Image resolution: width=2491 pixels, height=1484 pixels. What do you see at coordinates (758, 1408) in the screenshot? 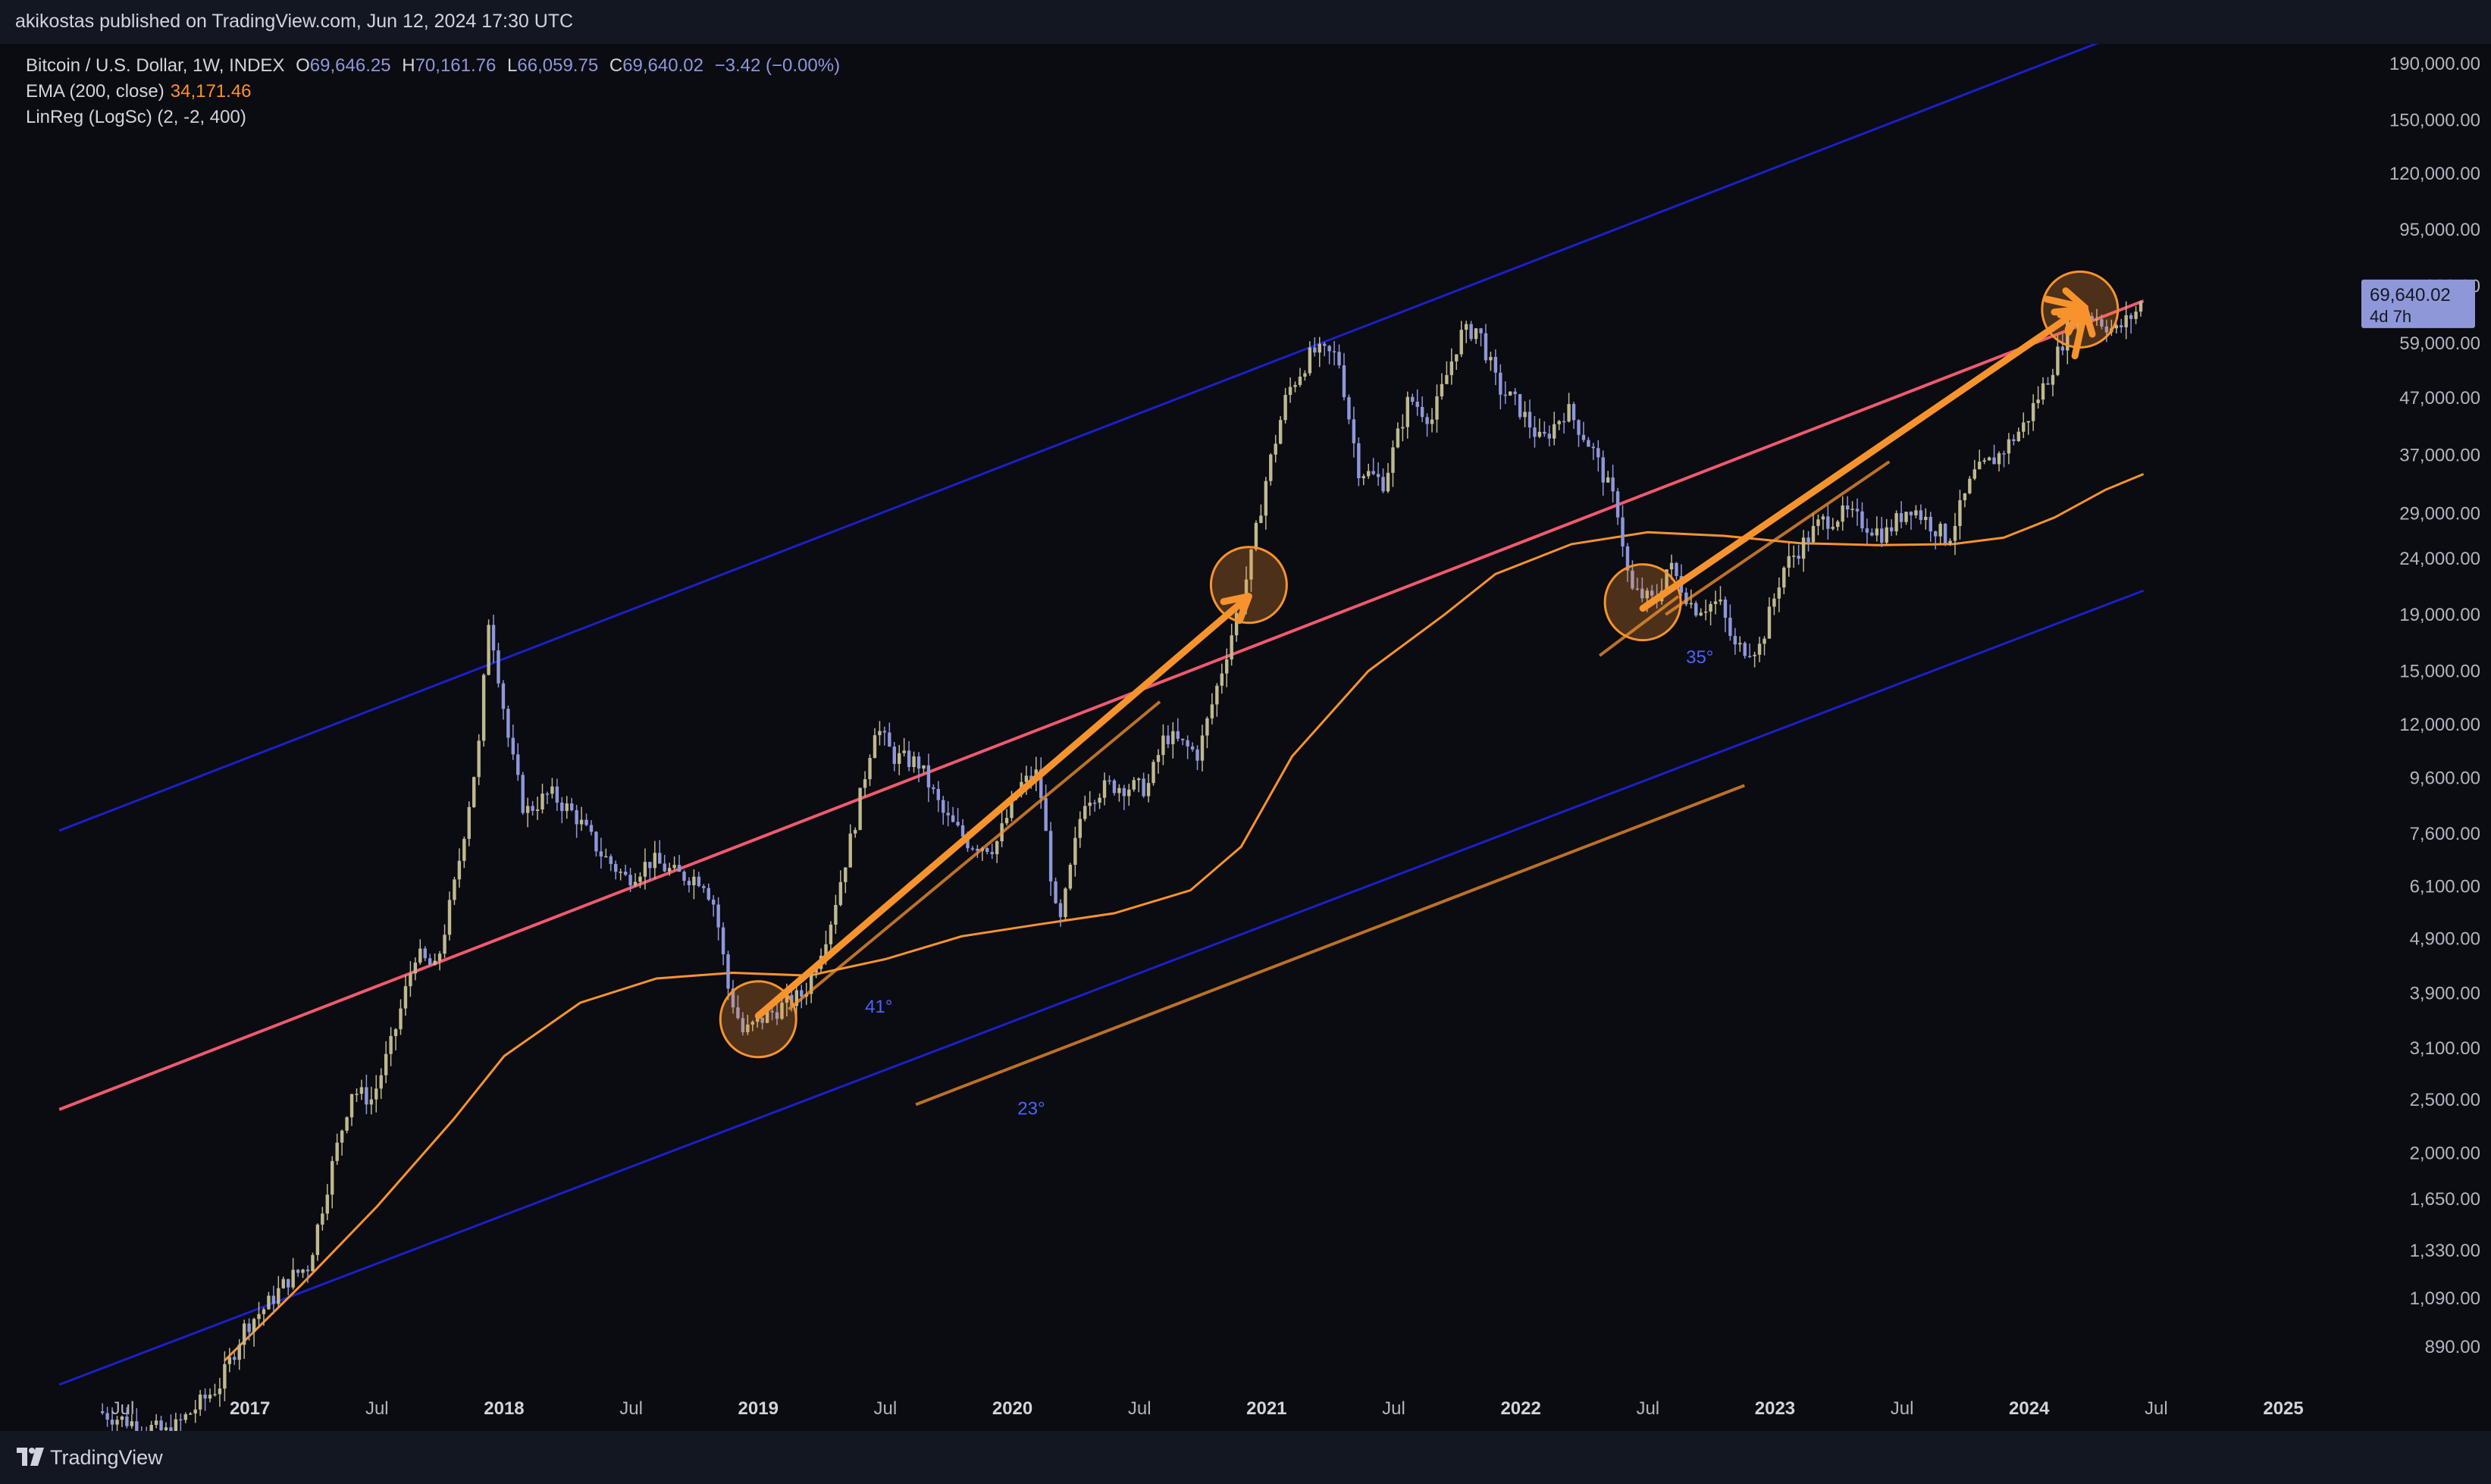
I see `x-axis-tick-label: 2019` at bounding box center [758, 1408].